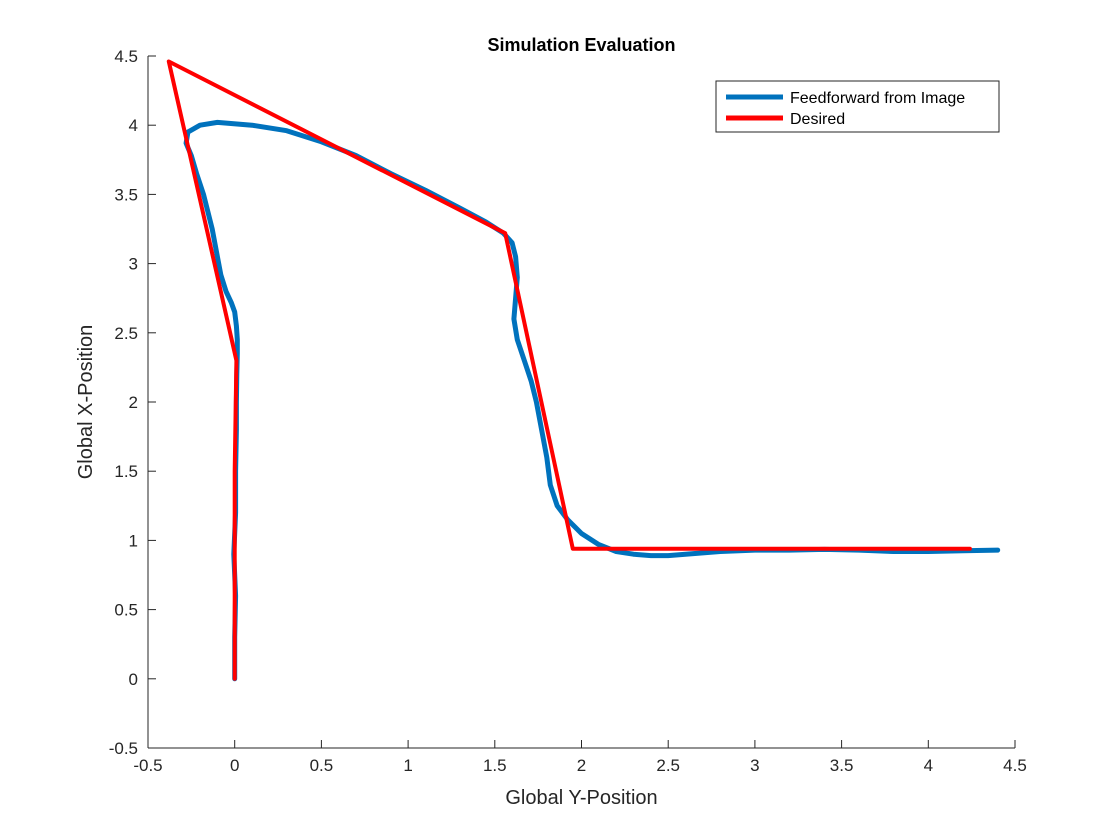  I want to click on legend-label-feedforward: Feedforward from Image, so click(877, 98).